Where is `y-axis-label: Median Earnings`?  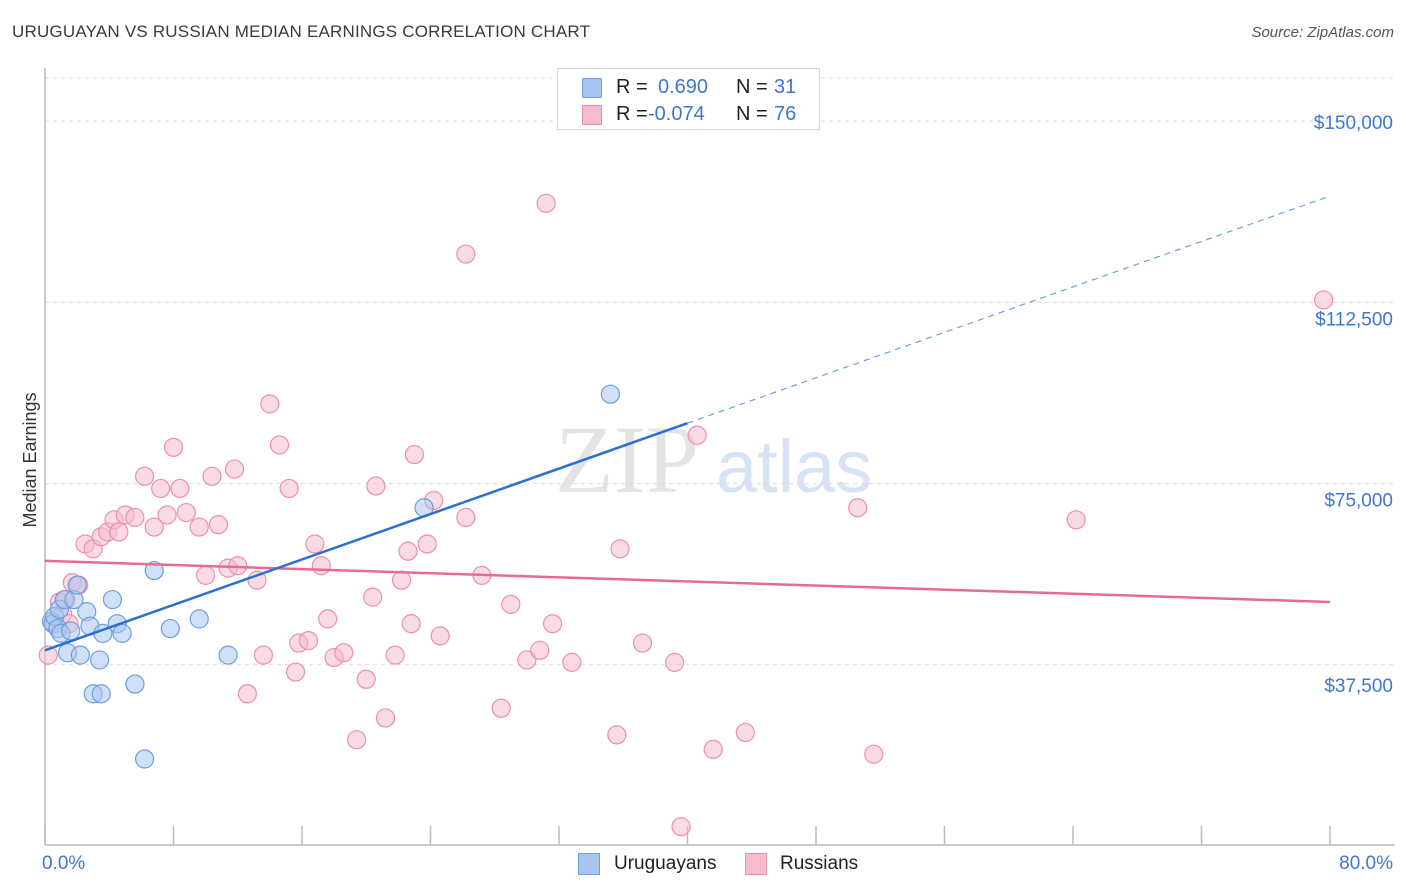 y-axis-label: Median Earnings is located at coordinates (30, 459).